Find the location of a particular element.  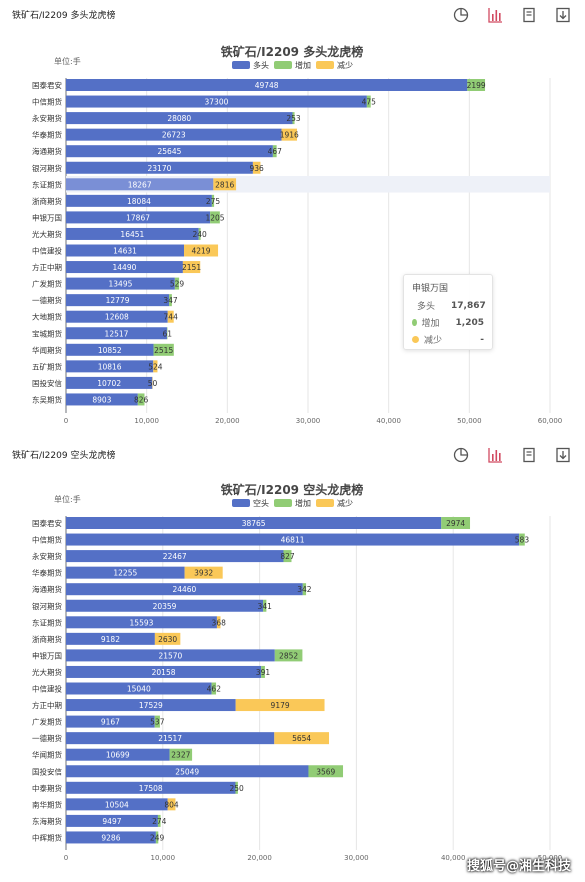

tooltip-row: 减少 - is located at coordinates (448, 339).